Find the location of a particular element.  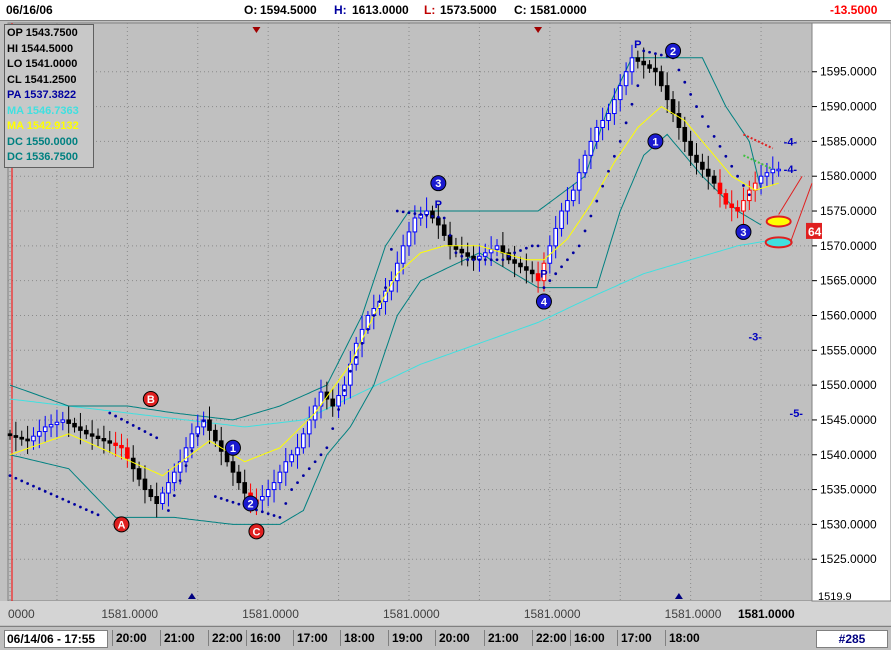

wave-text-label: P is located at coordinates (438, 205).